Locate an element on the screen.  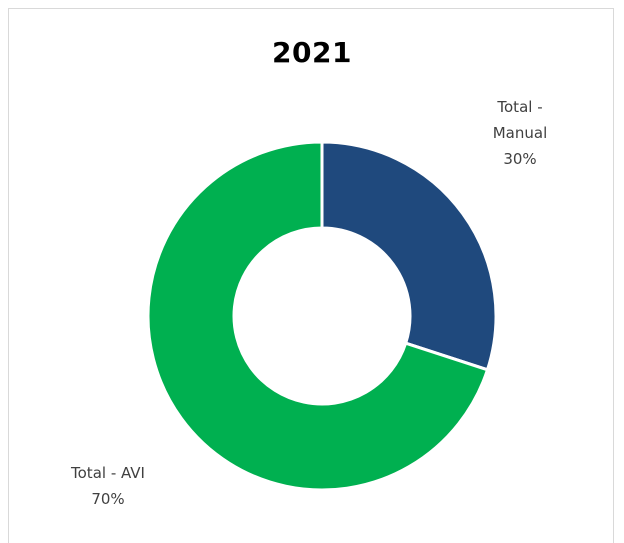
slice-value-label: 30% is located at coordinates (519, 159).